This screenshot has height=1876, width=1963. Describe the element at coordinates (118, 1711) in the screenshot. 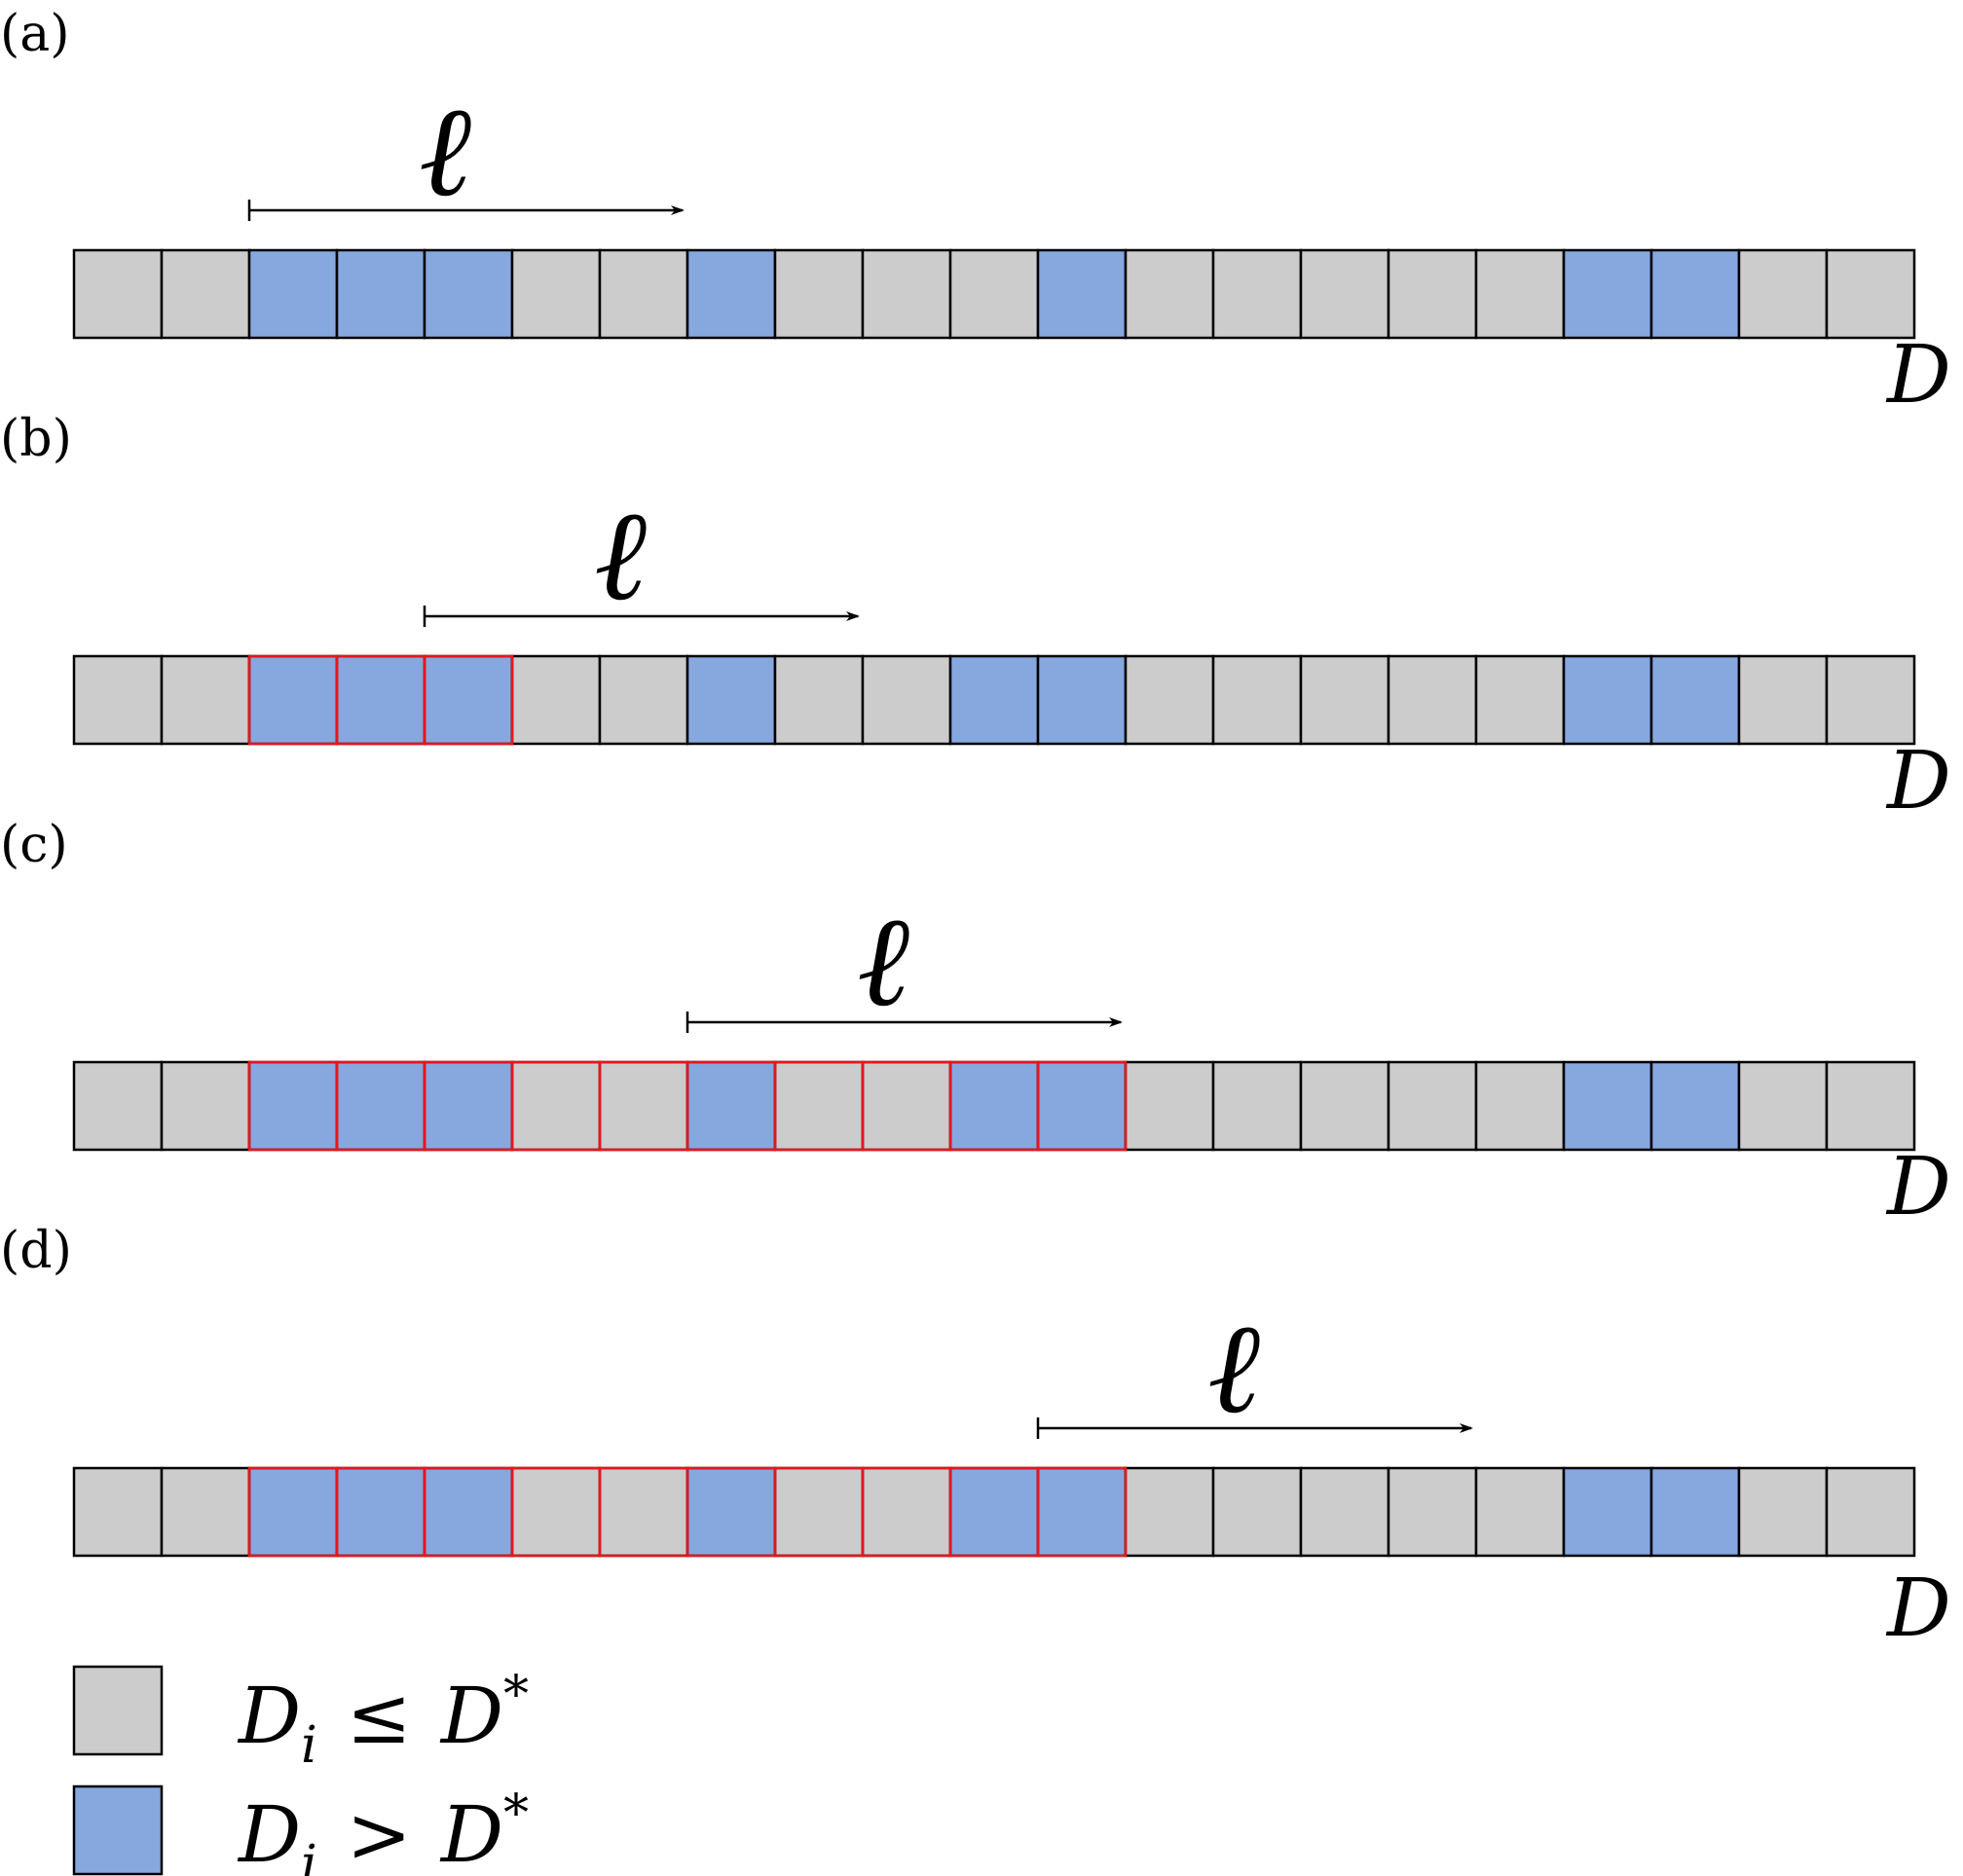

I see `legend-swatch-low` at that location.